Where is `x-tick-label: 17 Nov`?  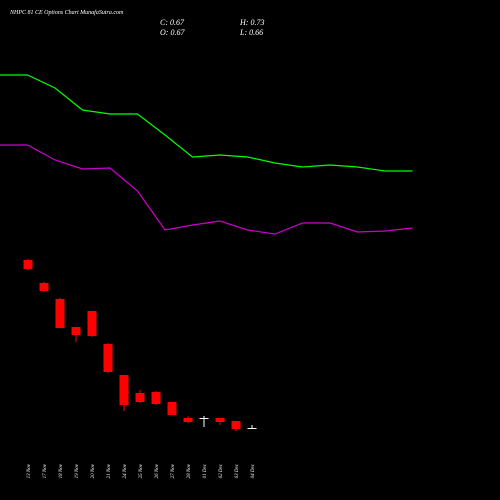 x-tick-label: 17 Nov is located at coordinates (45, 470).